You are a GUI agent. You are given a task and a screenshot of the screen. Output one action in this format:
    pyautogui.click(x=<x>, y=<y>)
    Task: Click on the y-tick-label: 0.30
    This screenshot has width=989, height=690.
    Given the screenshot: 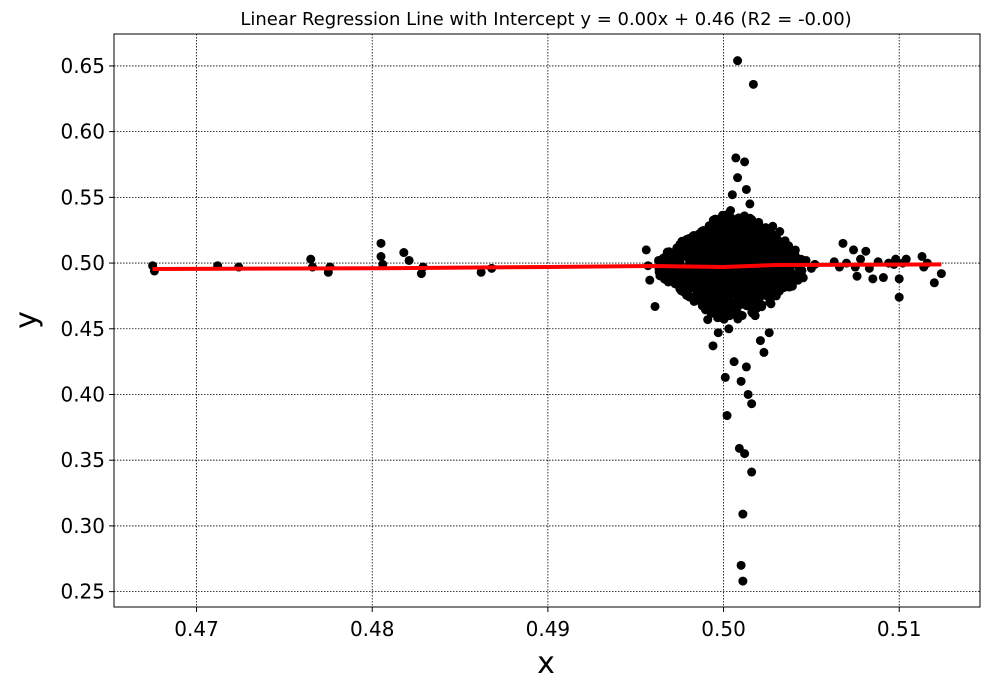 What is the action you would take?
    pyautogui.click(x=82, y=526)
    